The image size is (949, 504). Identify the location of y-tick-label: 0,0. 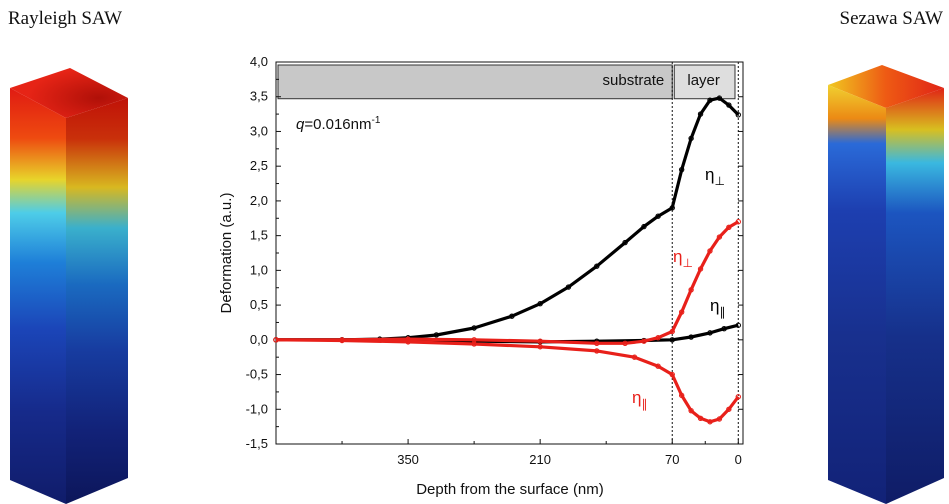
(259, 339).